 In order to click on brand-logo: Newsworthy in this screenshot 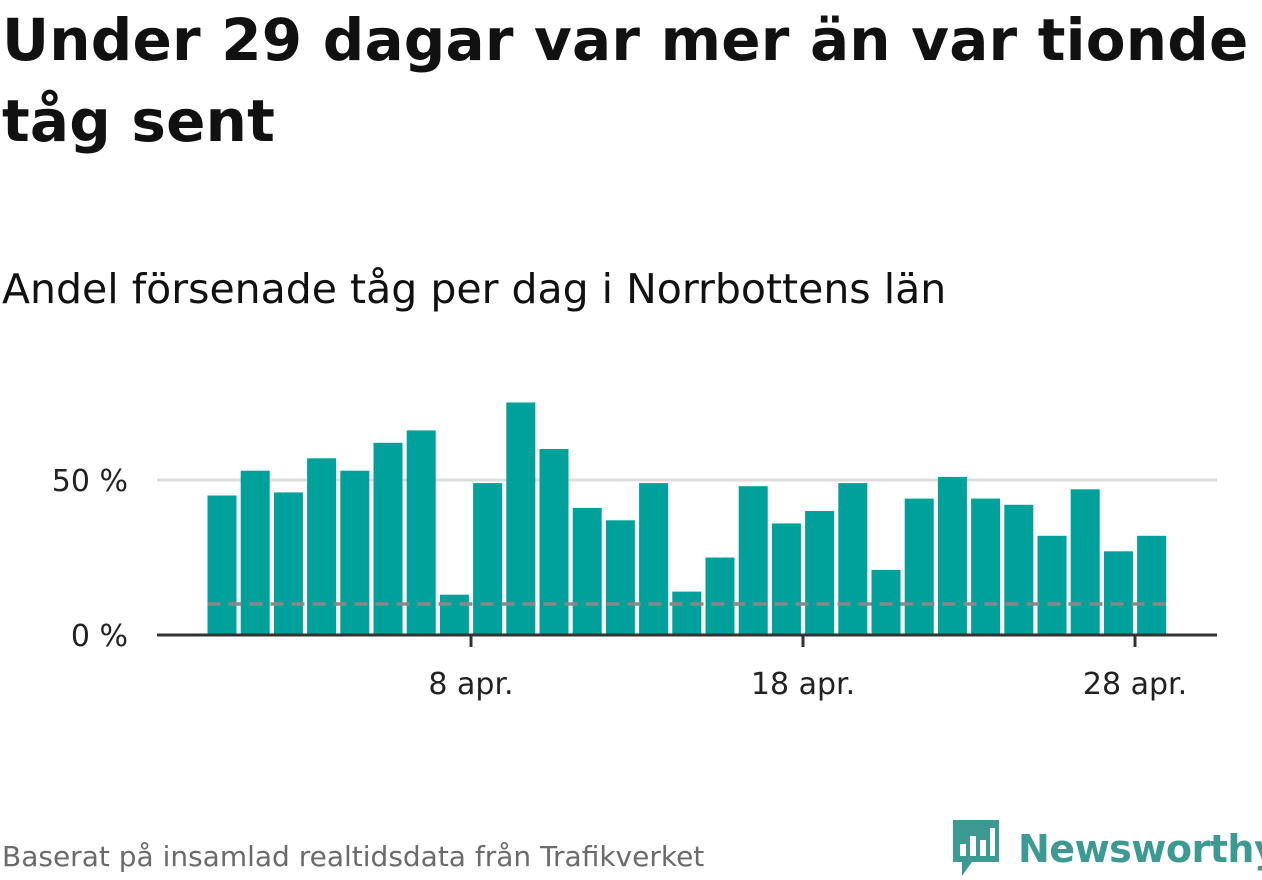, I will do `click(1106, 849)`.